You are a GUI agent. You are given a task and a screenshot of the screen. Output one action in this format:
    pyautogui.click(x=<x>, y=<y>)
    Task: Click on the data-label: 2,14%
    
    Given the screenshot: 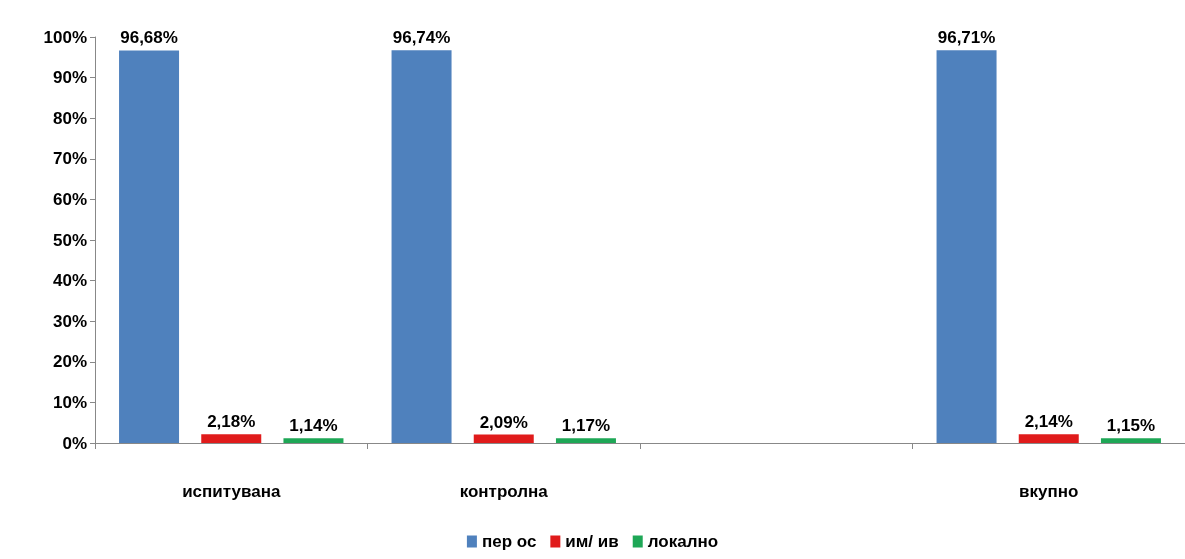 What is the action you would take?
    pyautogui.click(x=1048, y=422)
    